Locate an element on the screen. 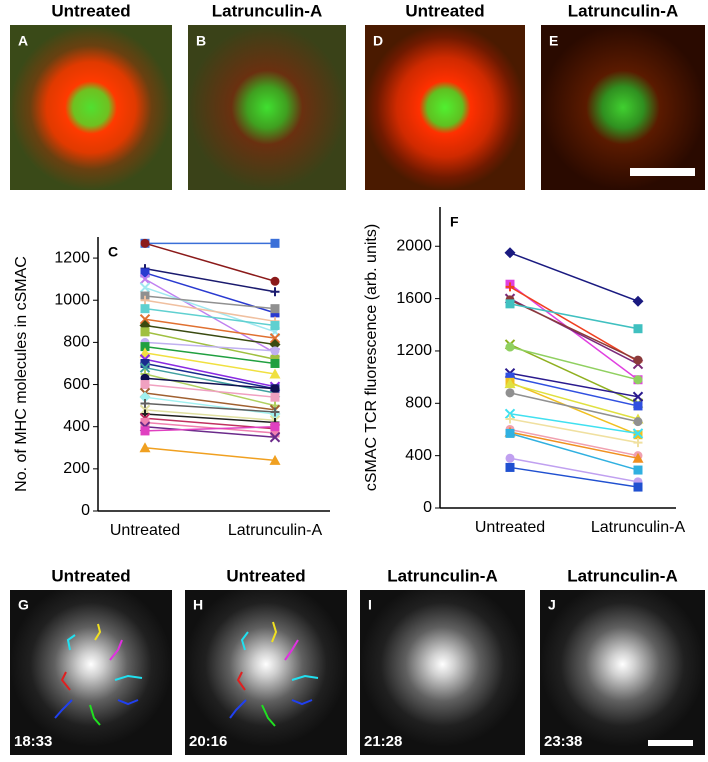  panel-letter: G is located at coordinates (23, 605).